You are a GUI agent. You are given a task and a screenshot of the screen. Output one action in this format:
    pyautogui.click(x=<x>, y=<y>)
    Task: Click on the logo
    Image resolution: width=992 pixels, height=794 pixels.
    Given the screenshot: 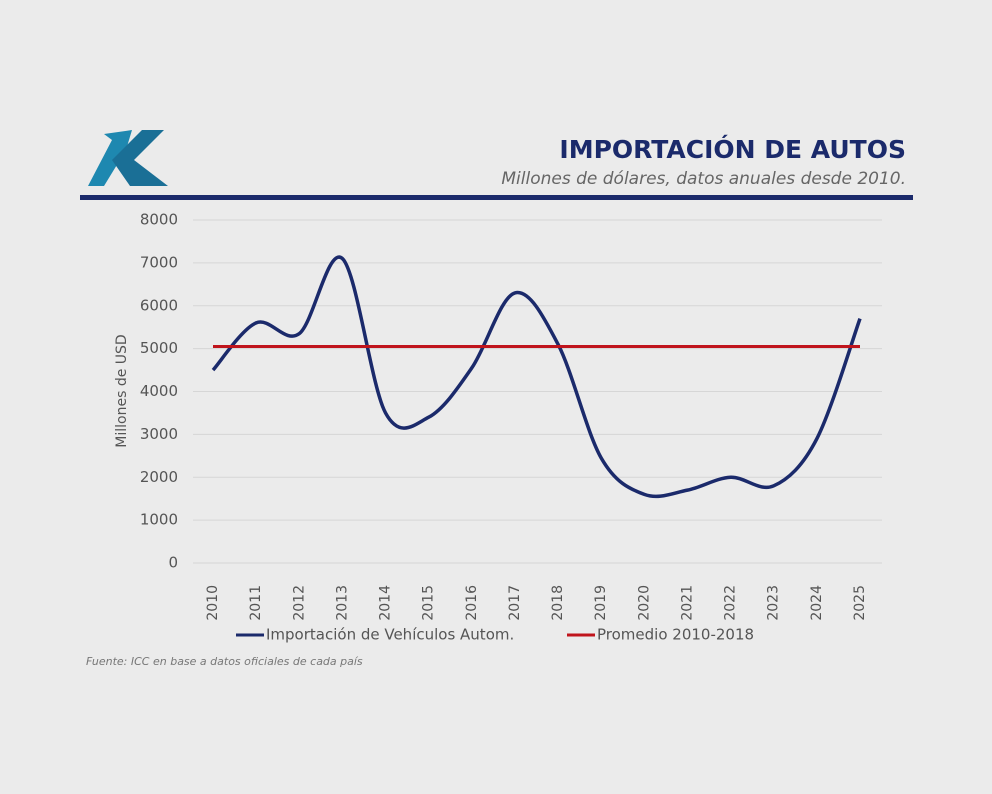 What is the action you would take?
    pyautogui.click(x=128, y=158)
    